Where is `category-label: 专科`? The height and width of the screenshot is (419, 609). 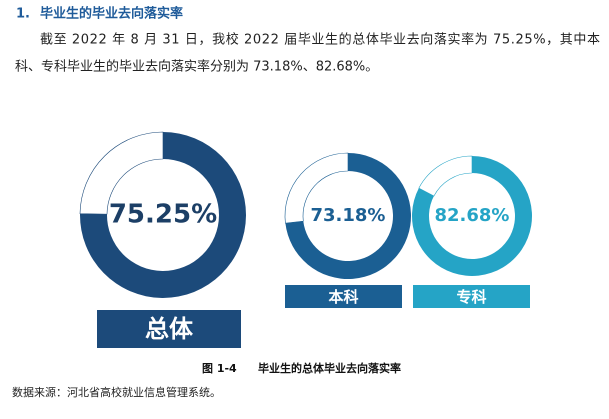 category-label: 专科 is located at coordinates (471, 297).